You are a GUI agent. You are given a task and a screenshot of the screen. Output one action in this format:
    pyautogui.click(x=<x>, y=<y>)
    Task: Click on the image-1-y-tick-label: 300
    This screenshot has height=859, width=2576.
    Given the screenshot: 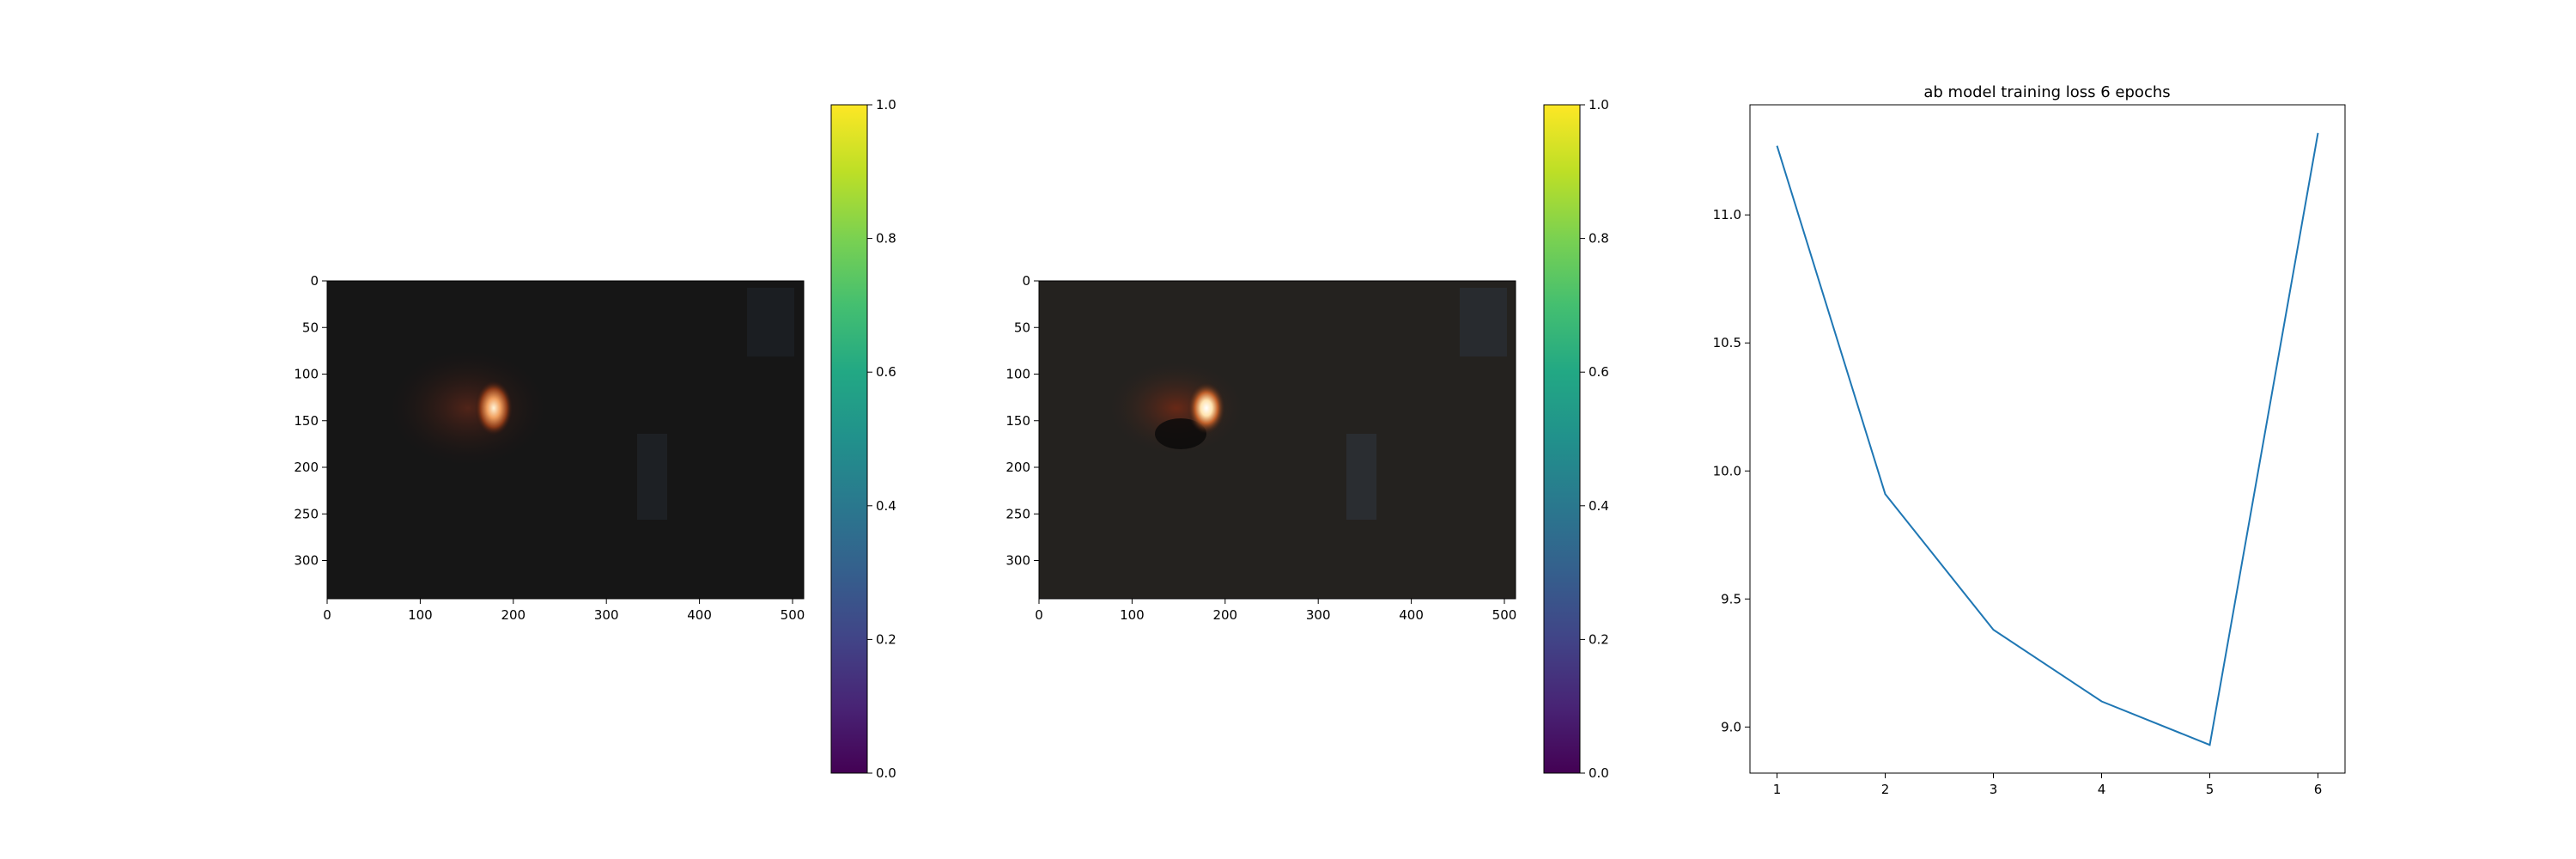 What is the action you would take?
    pyautogui.click(x=306, y=561)
    